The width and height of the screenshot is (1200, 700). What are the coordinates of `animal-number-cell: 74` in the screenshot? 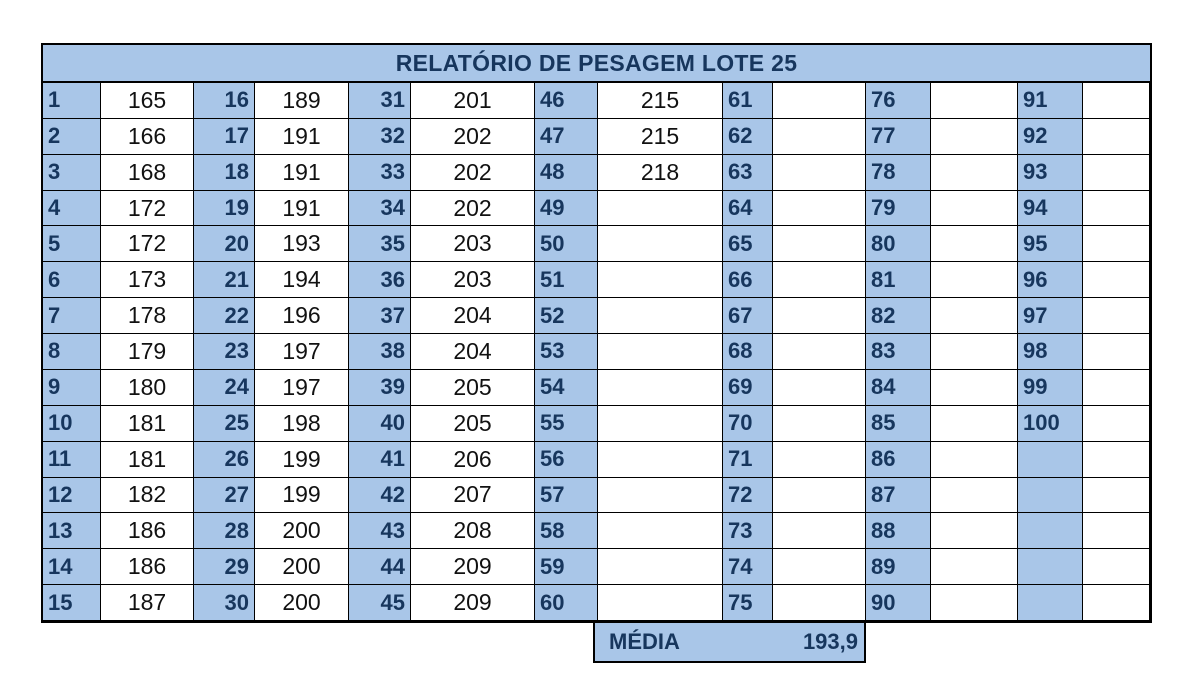 It's located at (748, 567).